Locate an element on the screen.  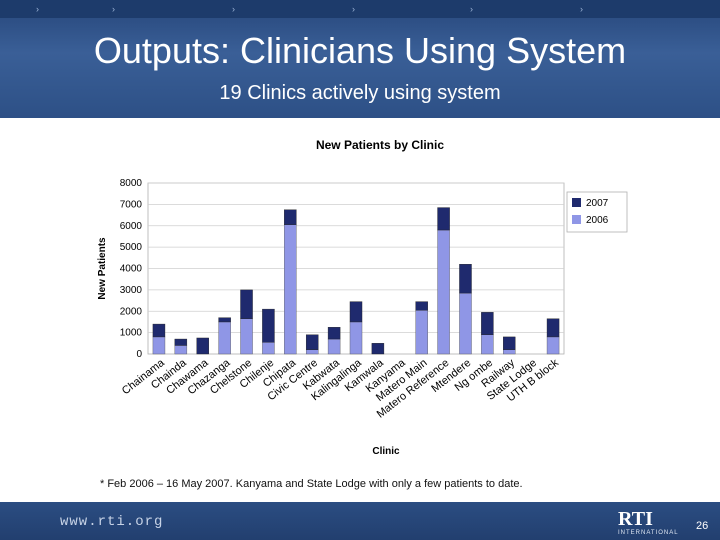
y-tick-label: 8000 is located at coordinates (131, 183).